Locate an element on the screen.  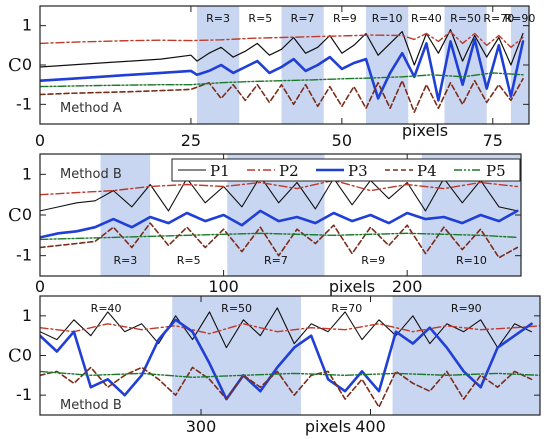
x-tick-label: 400 is located at coordinates (370, 426).